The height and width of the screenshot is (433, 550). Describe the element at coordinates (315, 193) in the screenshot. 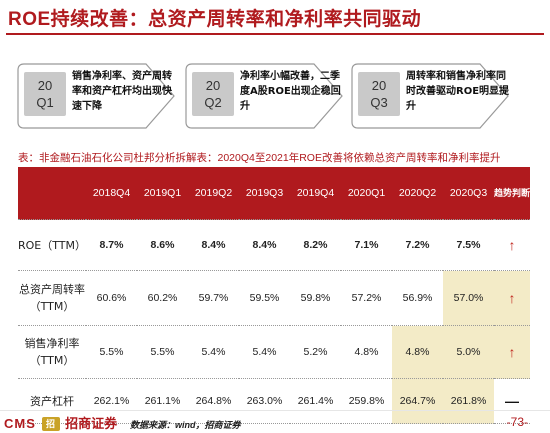

I see `column-header: 2019Q4` at that location.